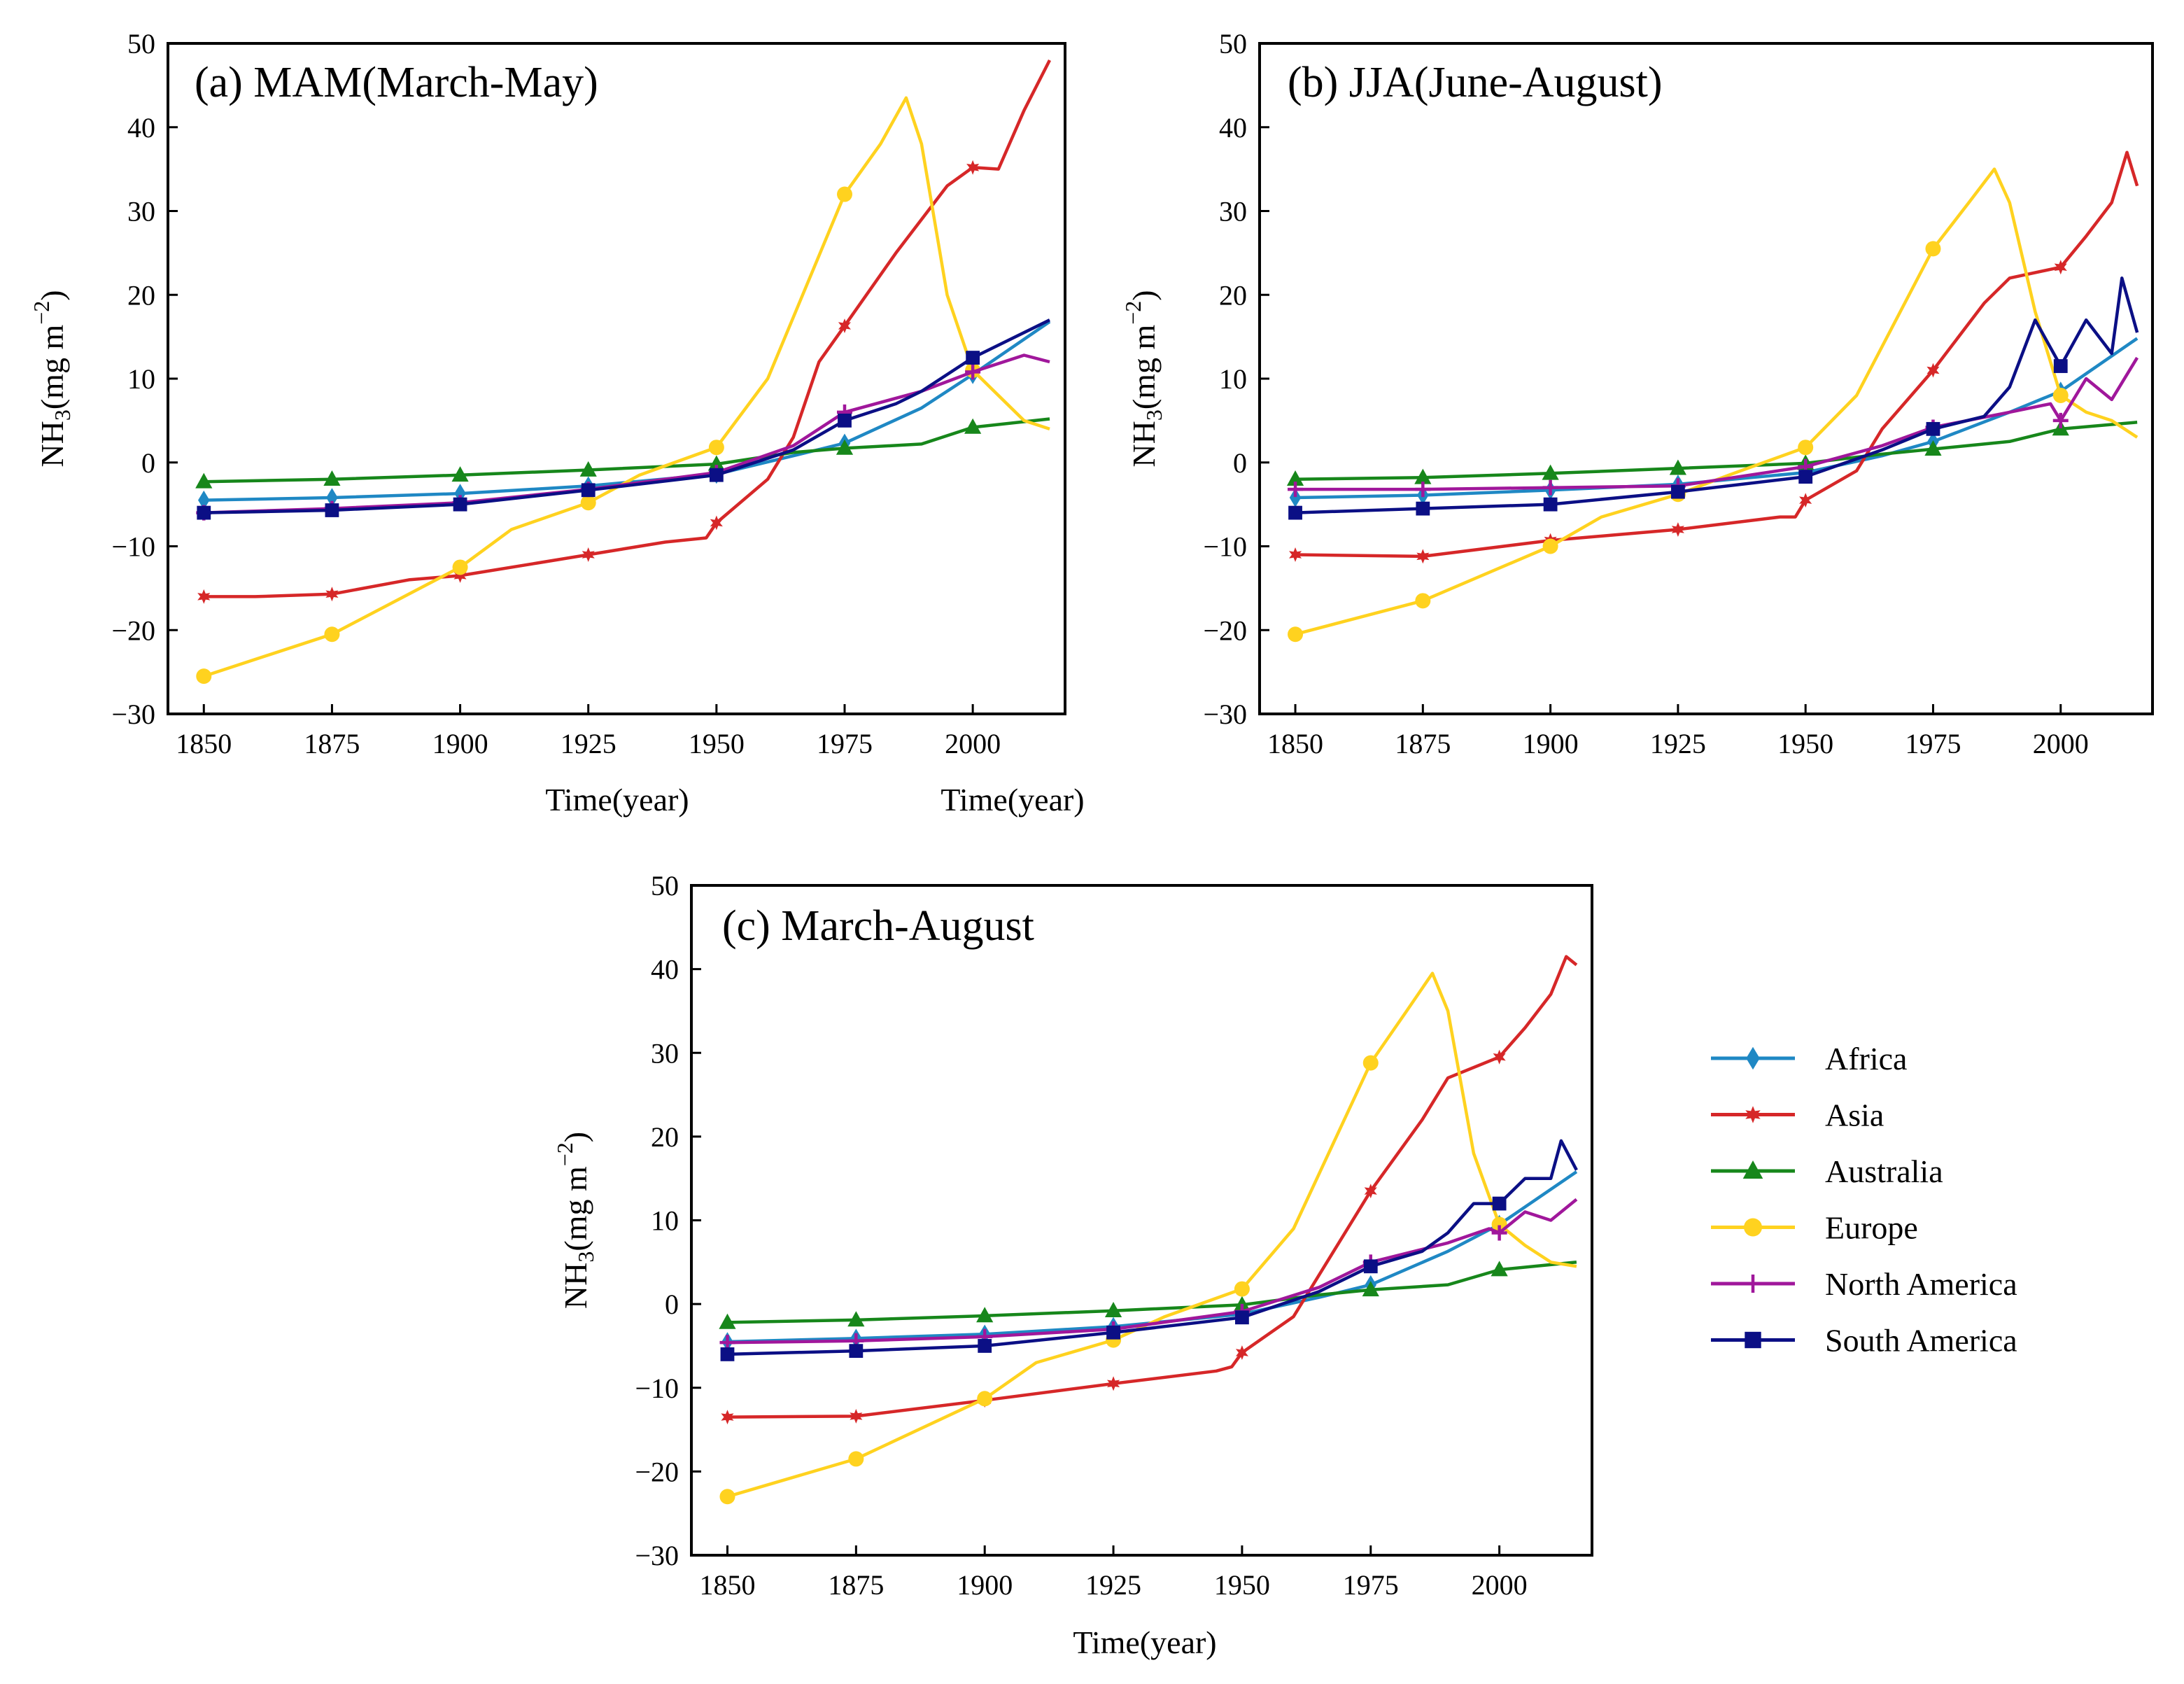 This screenshot has width=2184, height=1684. What do you see at coordinates (332, 743) in the screenshot?
I see `panel-a-xtick-label-1875: 1875` at bounding box center [332, 743].